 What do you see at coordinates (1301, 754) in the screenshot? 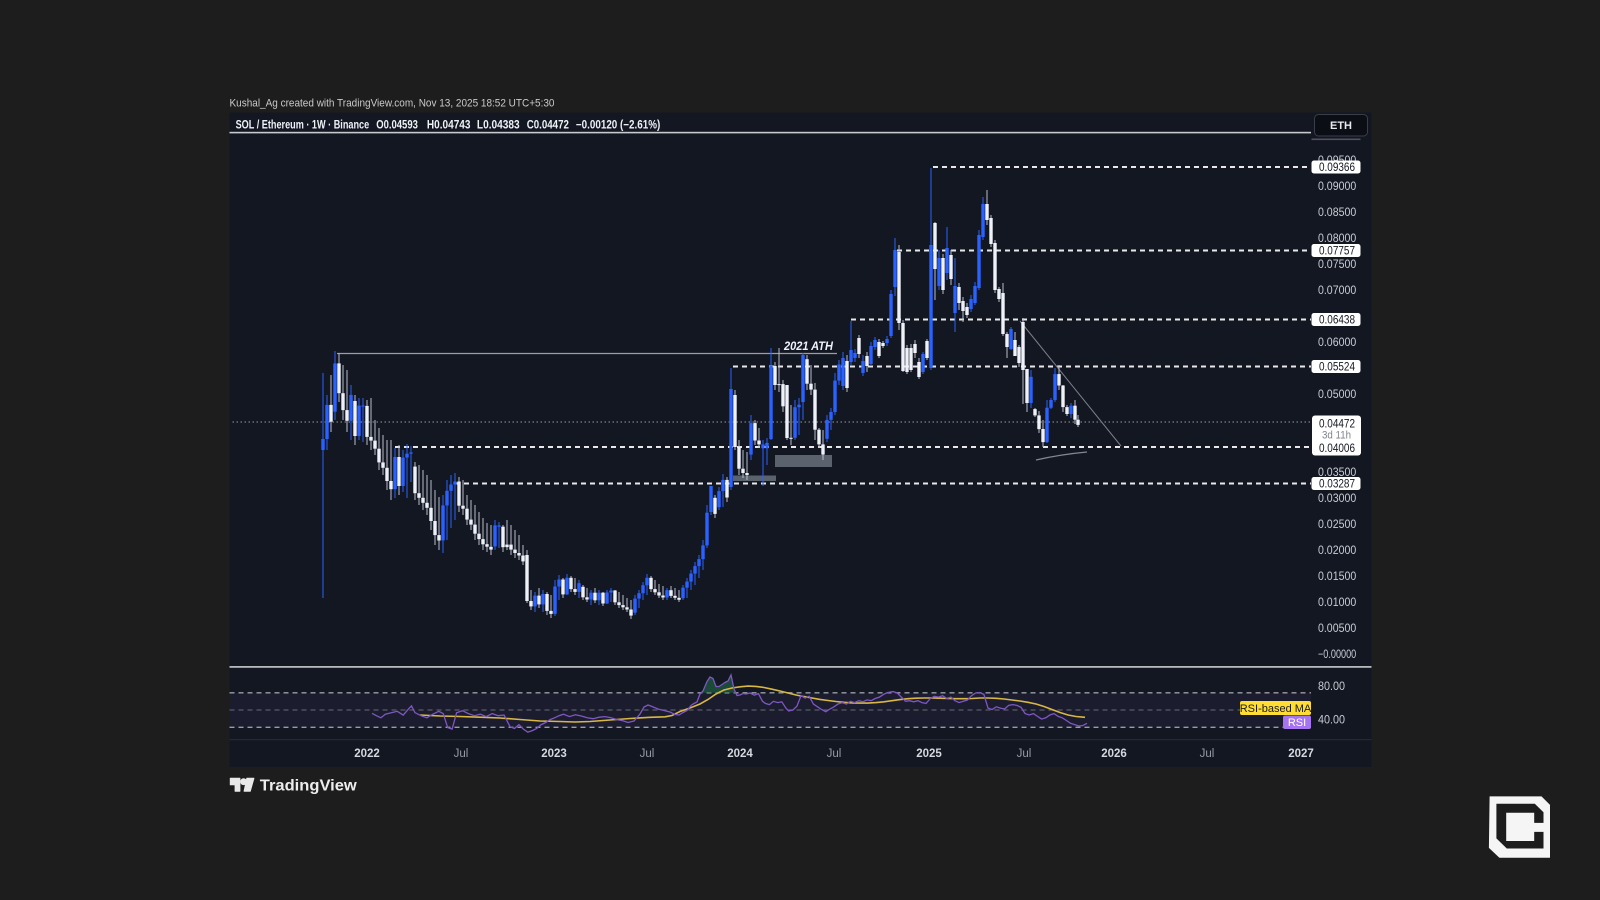
I see `svg-text: 2027` at bounding box center [1301, 754].